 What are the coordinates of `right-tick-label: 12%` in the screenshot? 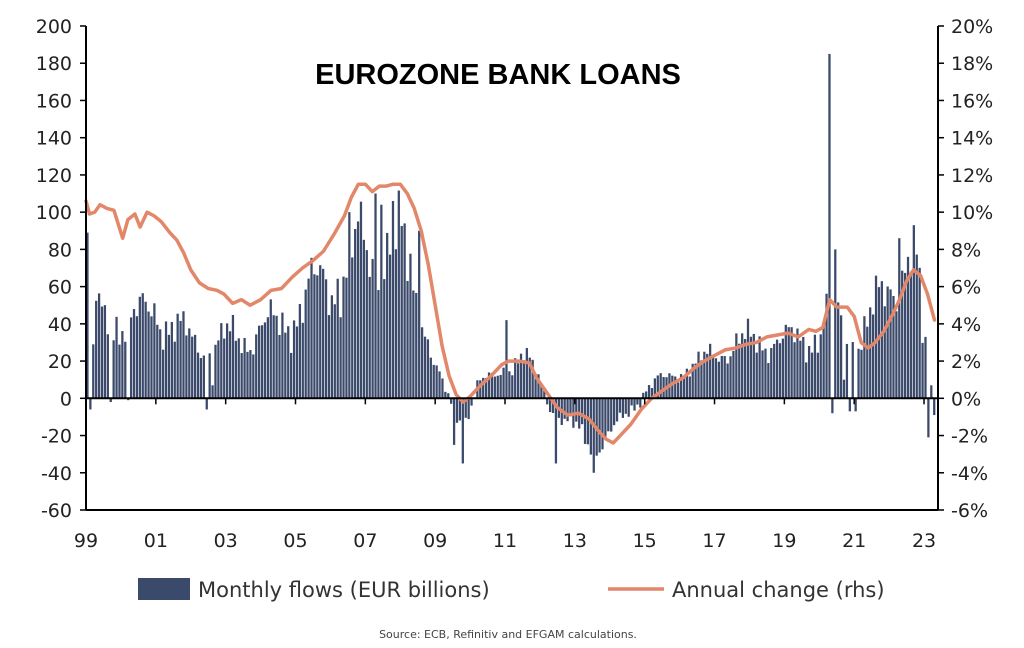 It's located at (972, 176).